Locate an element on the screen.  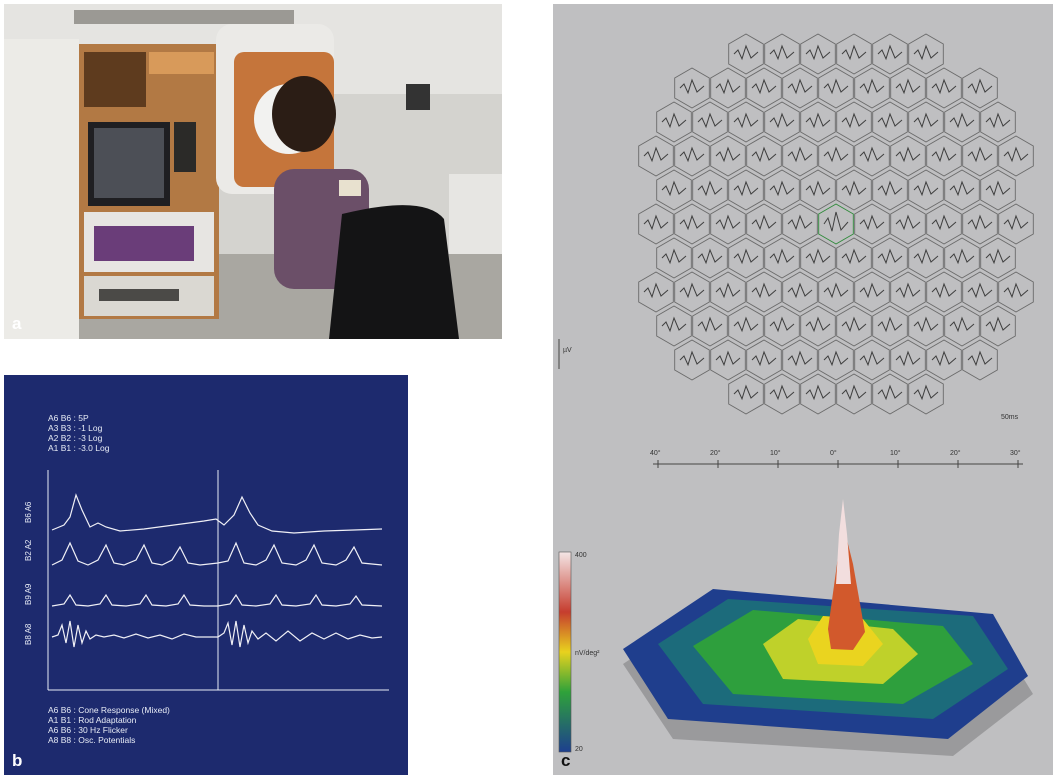
erg-header-line: A1 B1 : -3.0 Log is located at coordinates (79, 448).